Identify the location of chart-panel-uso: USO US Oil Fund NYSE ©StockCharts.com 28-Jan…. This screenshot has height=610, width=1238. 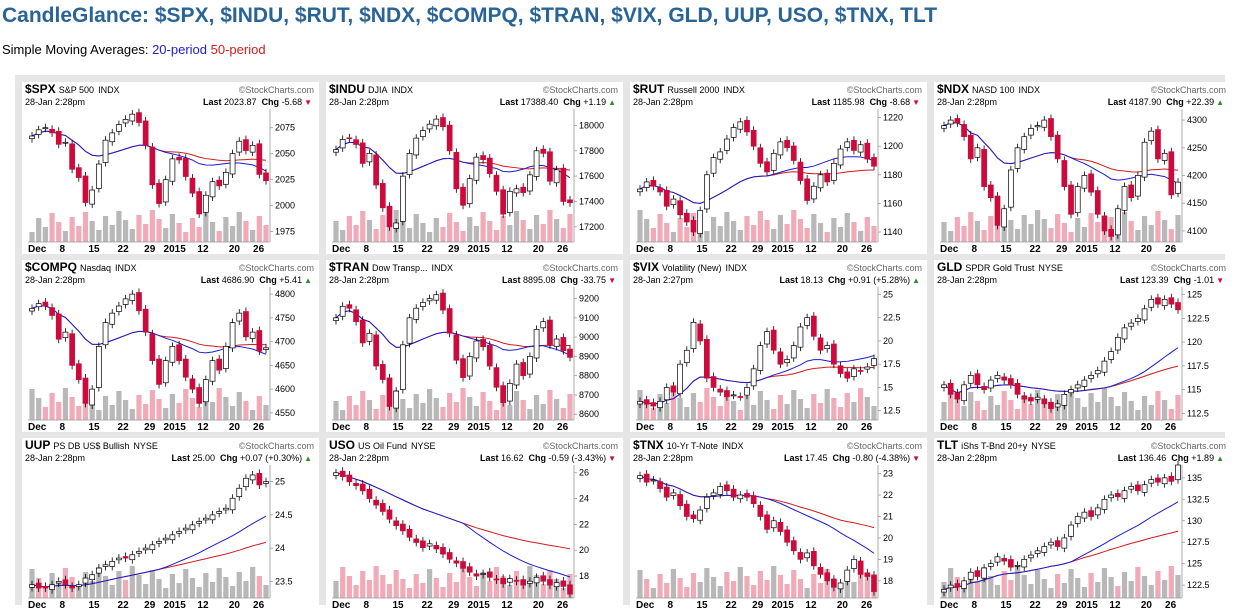
(474, 524).